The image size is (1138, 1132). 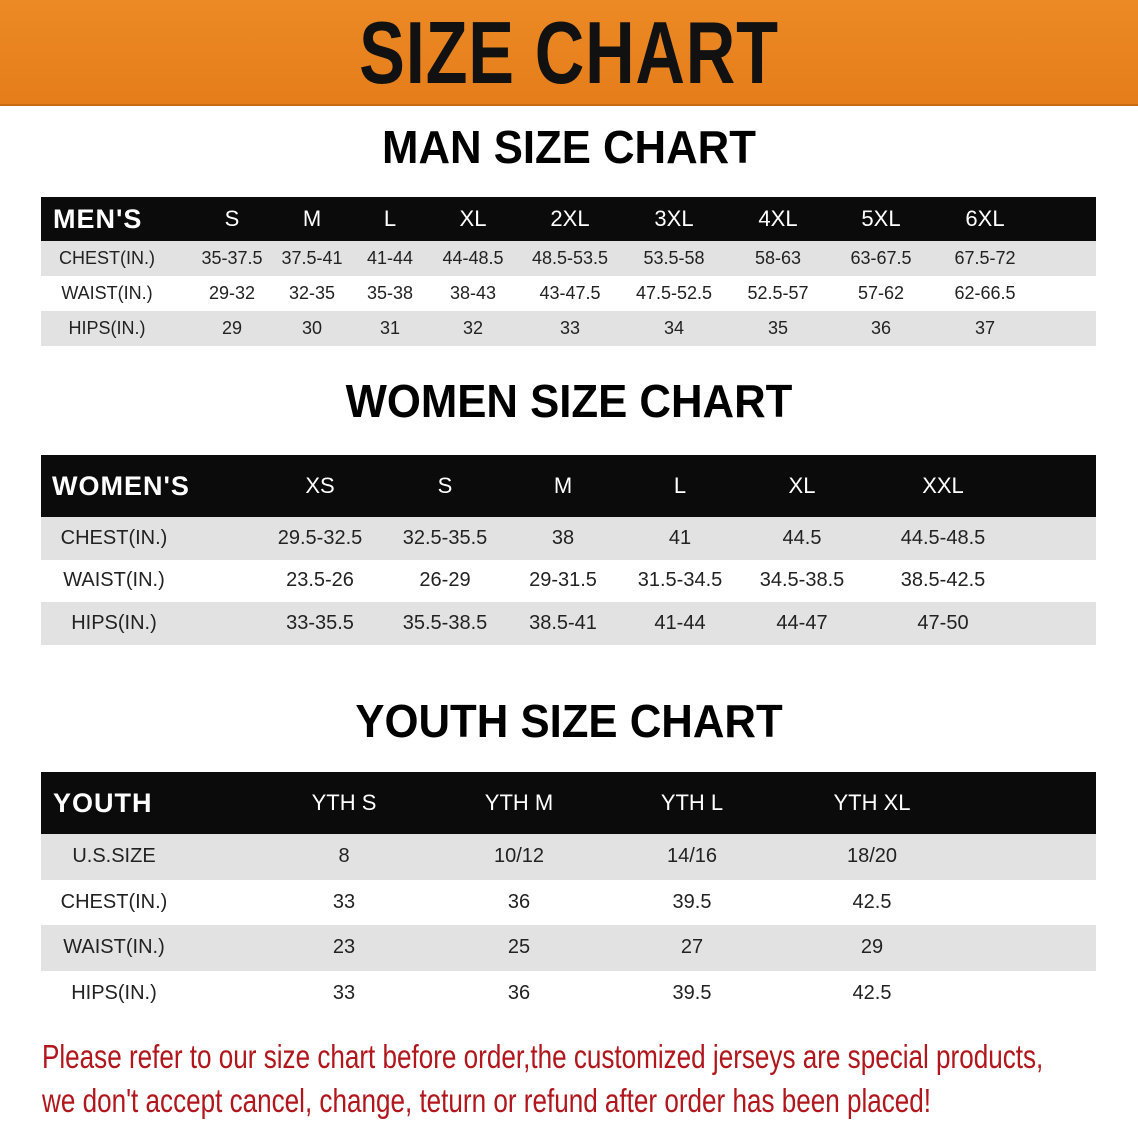 I want to click on table-row: U.S.SIZE 8 10/12 14/16 18/20, so click(x=568, y=857).